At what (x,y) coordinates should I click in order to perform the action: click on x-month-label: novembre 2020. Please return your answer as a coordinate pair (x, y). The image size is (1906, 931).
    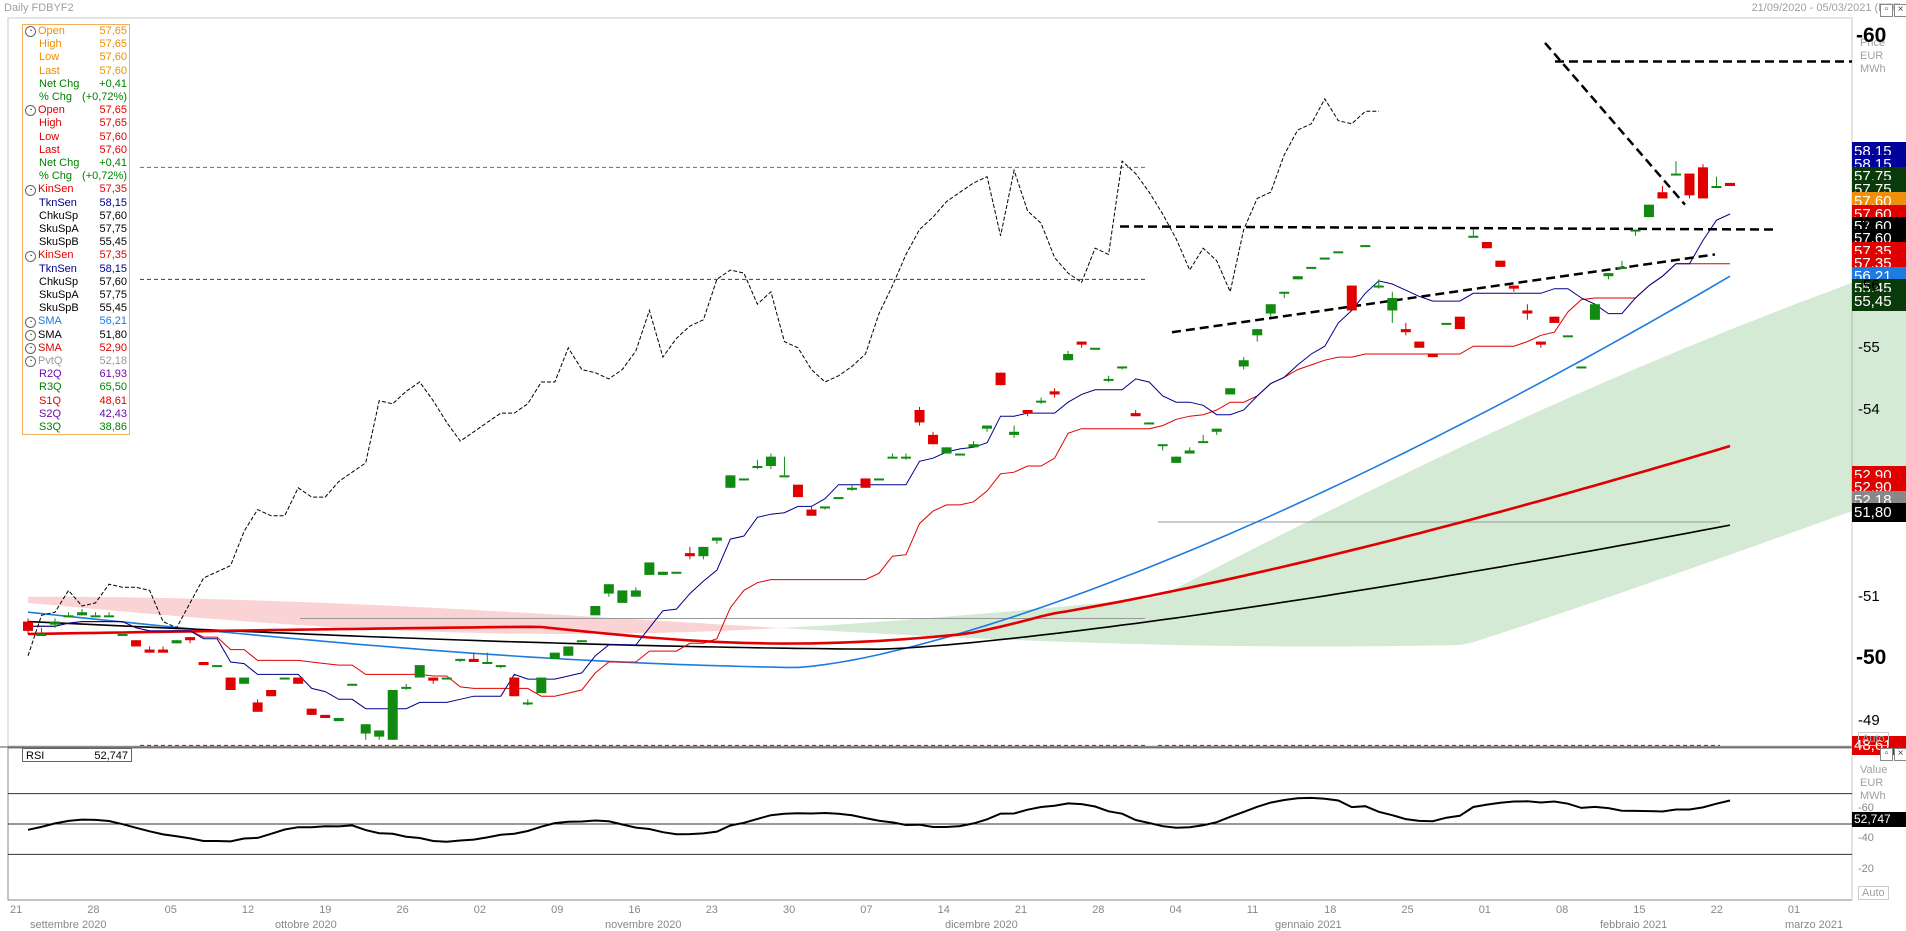
    Looking at the image, I should click on (643, 925).